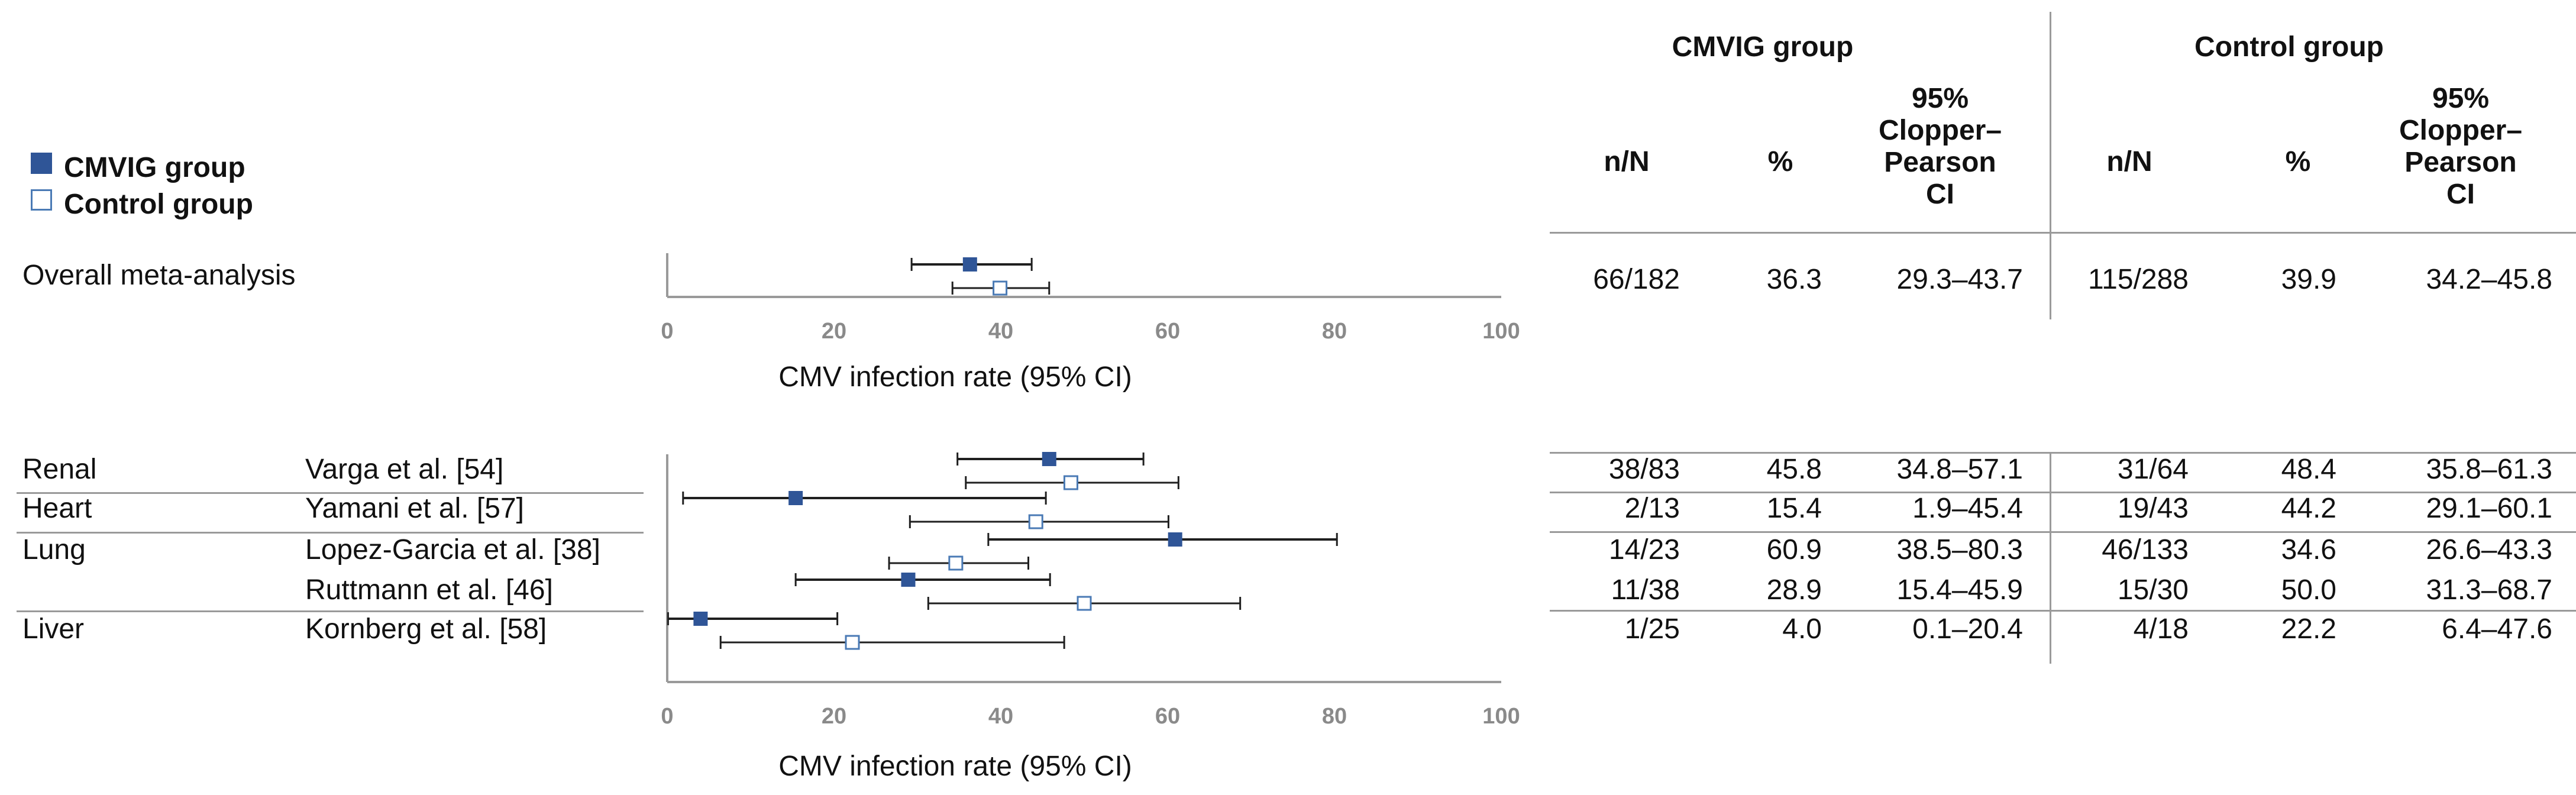 This screenshot has width=2576, height=795. What do you see at coordinates (2489, 590) in the screenshot?
I see `study-control-ci: 31.3–68.7` at bounding box center [2489, 590].